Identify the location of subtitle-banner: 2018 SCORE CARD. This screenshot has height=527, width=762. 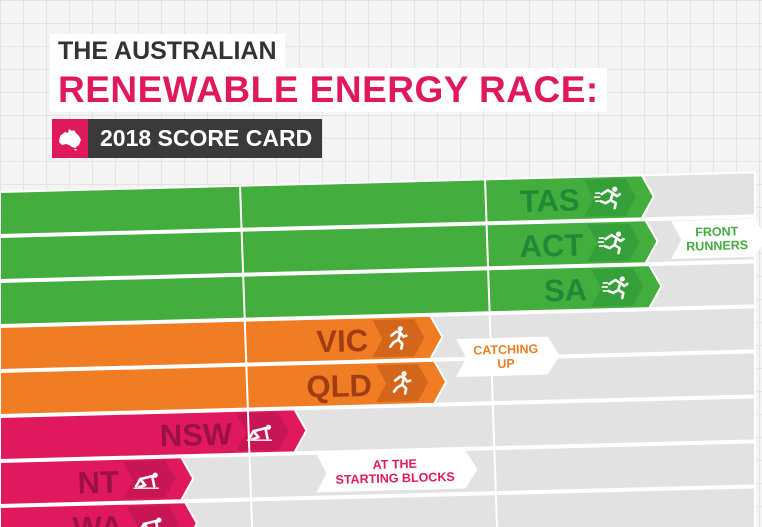
(187, 138).